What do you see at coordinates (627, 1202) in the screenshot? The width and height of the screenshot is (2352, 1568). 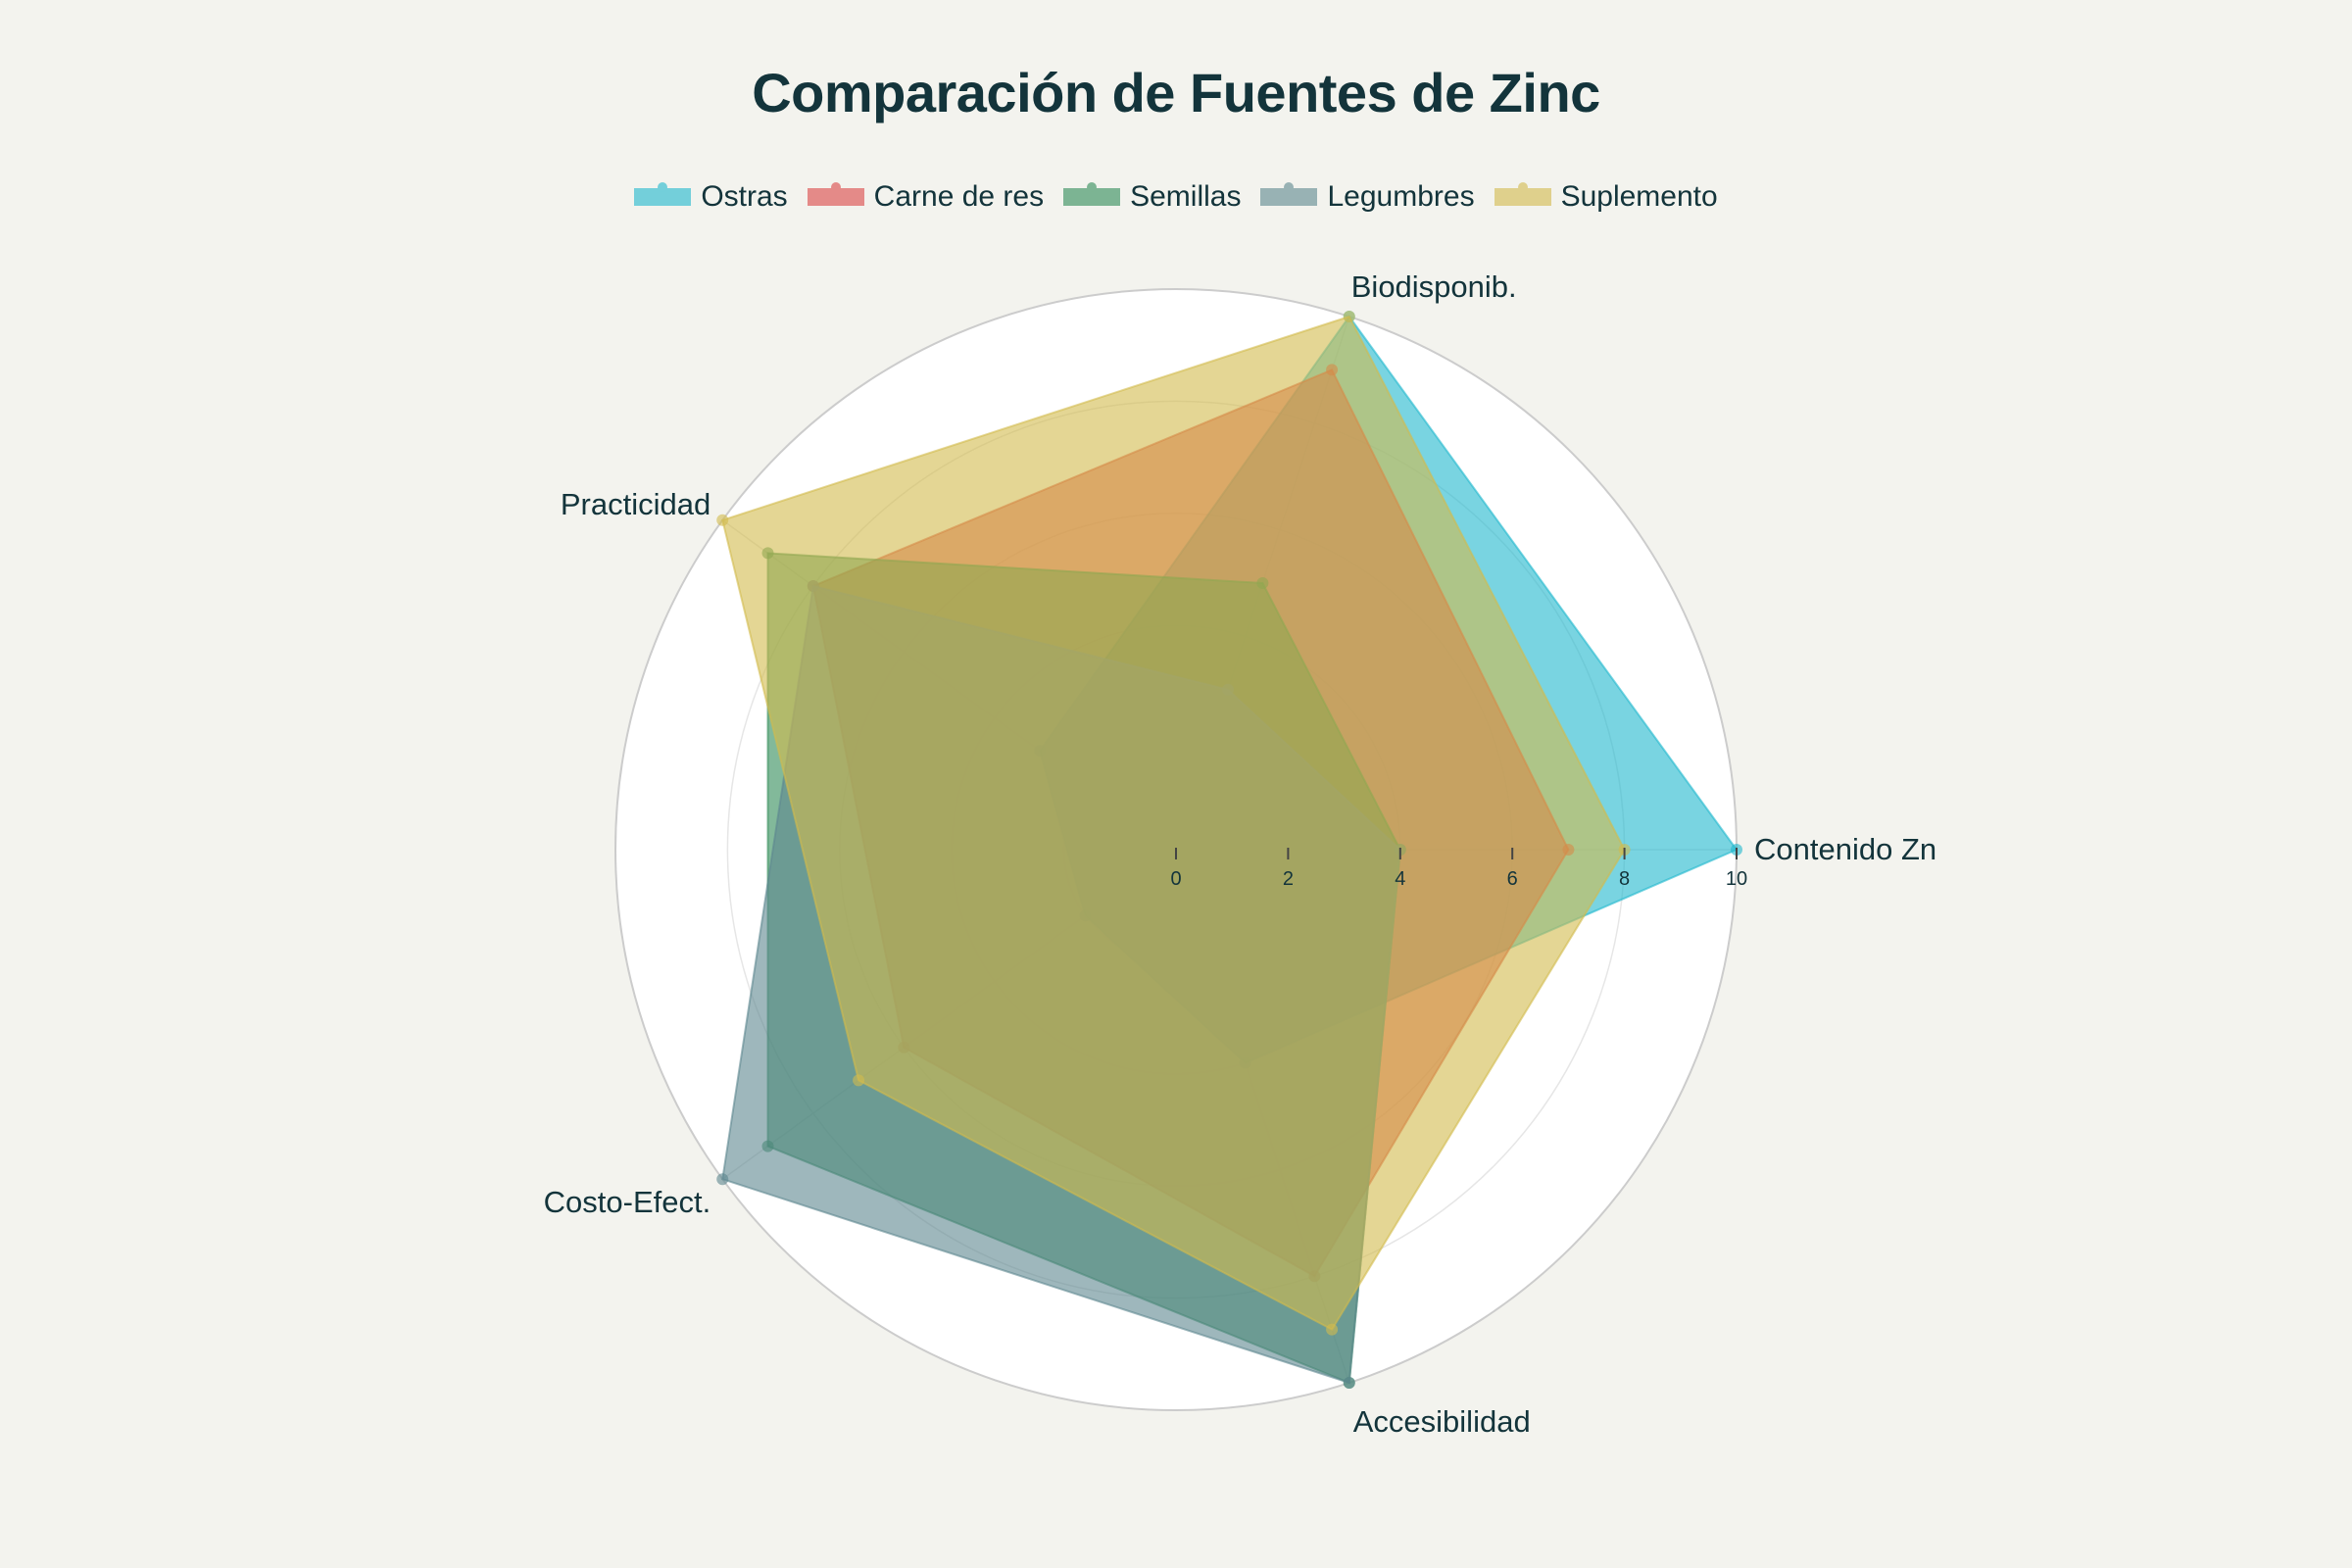 I see `axis-label: Costo-Efect.` at bounding box center [627, 1202].